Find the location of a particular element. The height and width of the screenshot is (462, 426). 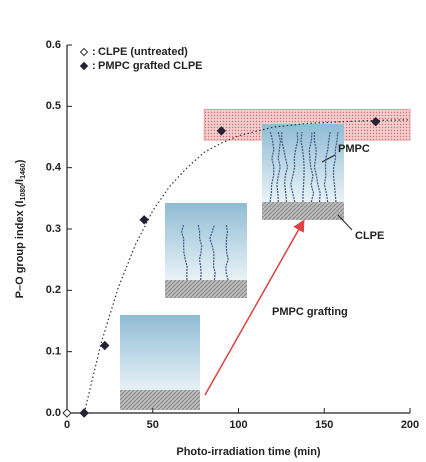

y-label-part: ) is located at coordinates (20, 161).